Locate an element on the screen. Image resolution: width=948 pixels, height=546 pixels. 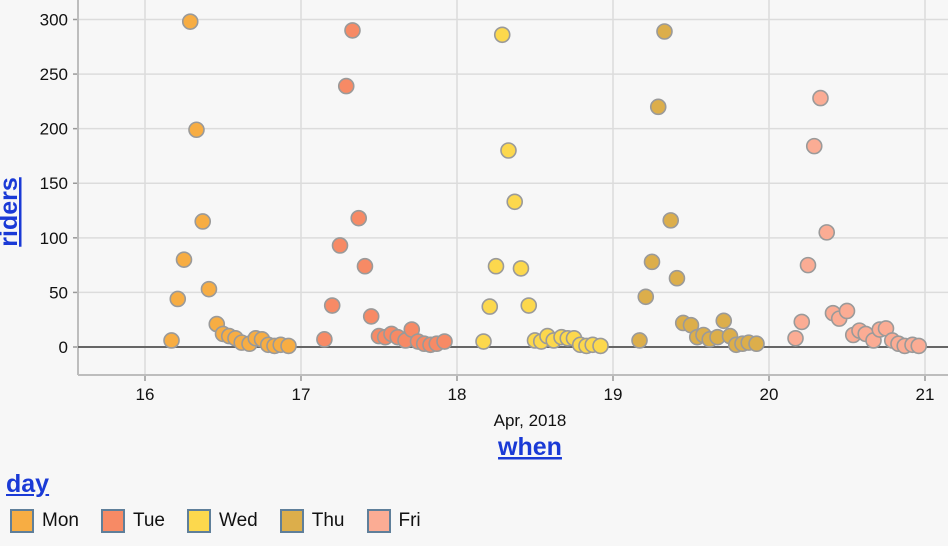
legend-item-tue: Tue is located at coordinates (131, 521).